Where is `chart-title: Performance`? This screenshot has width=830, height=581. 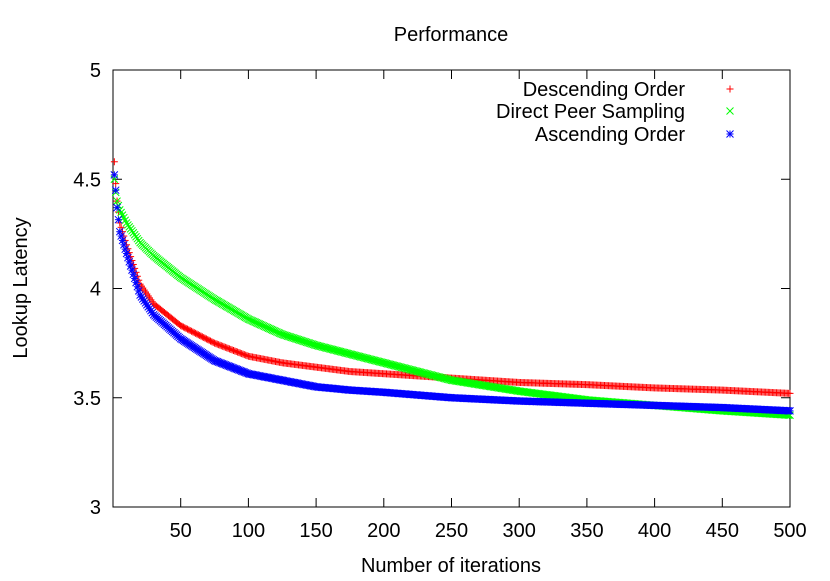
chart-title: Performance is located at coordinates (451, 35).